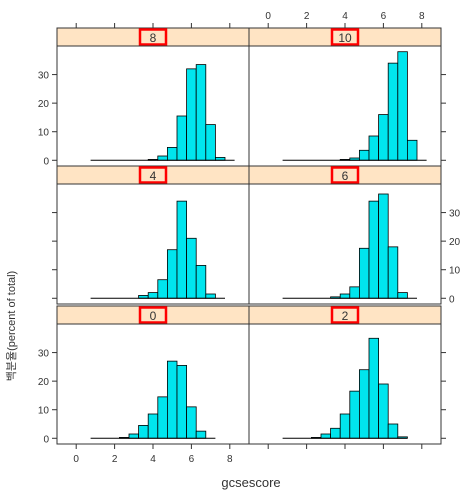 This screenshot has width=470, height=499. I want to click on x-tick-label: 6, so click(192, 459).